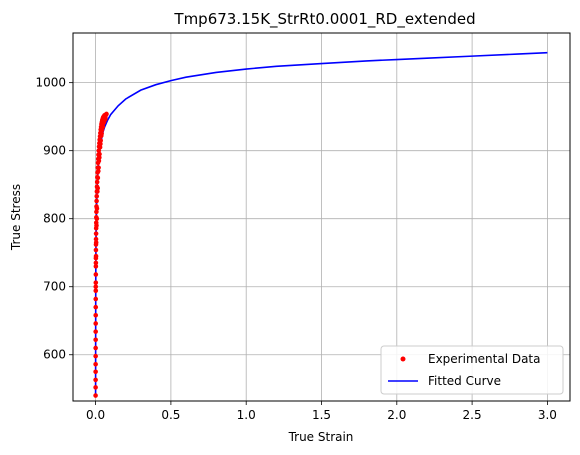 This screenshot has width=580, height=455. What do you see at coordinates (246, 415) in the screenshot?
I see `x-tick-label: 1.0` at bounding box center [246, 415].